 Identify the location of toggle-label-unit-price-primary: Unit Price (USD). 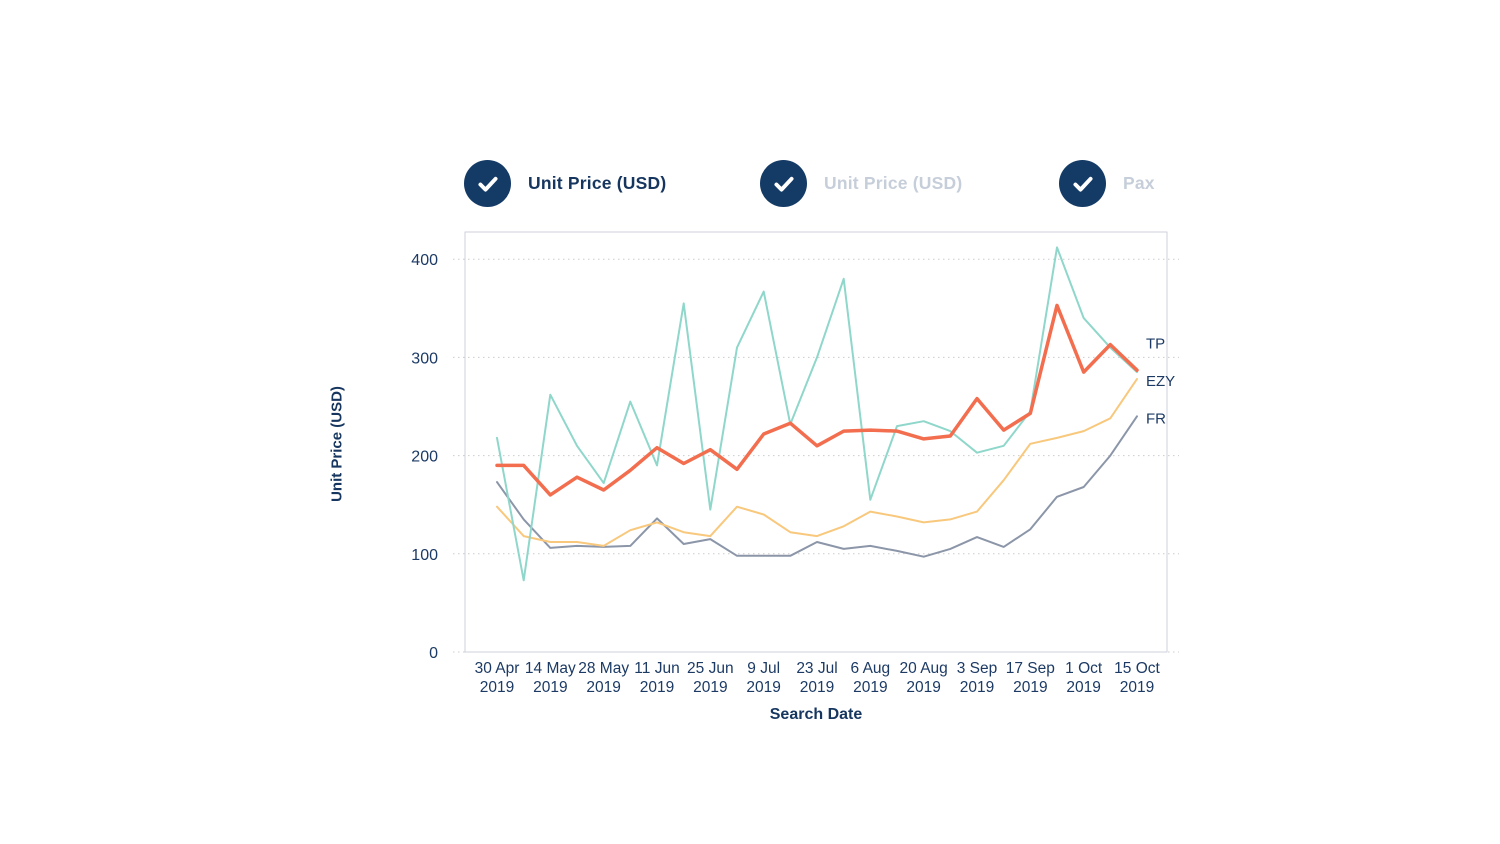
(597, 183).